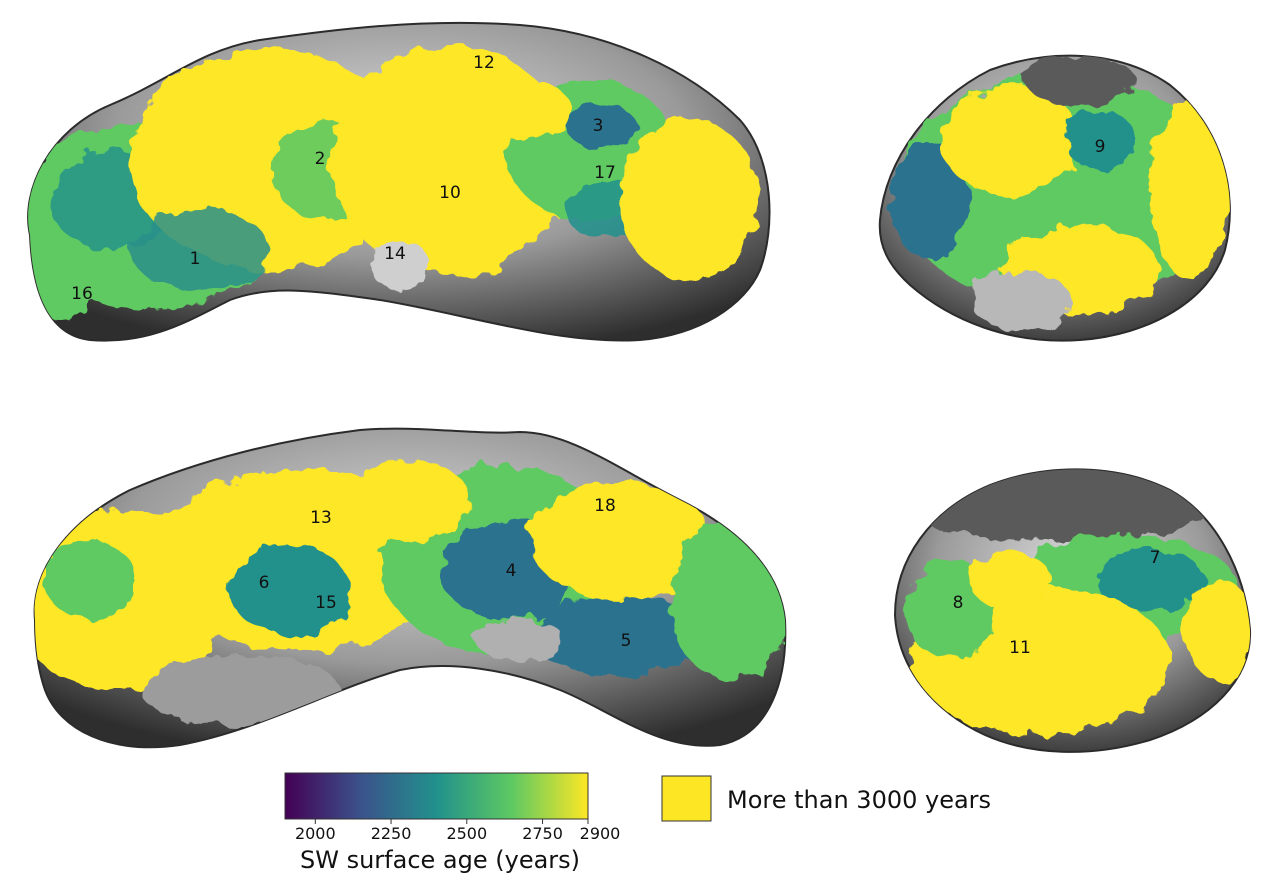  I want to click on legend: More than 3000 years, so click(826, 798).